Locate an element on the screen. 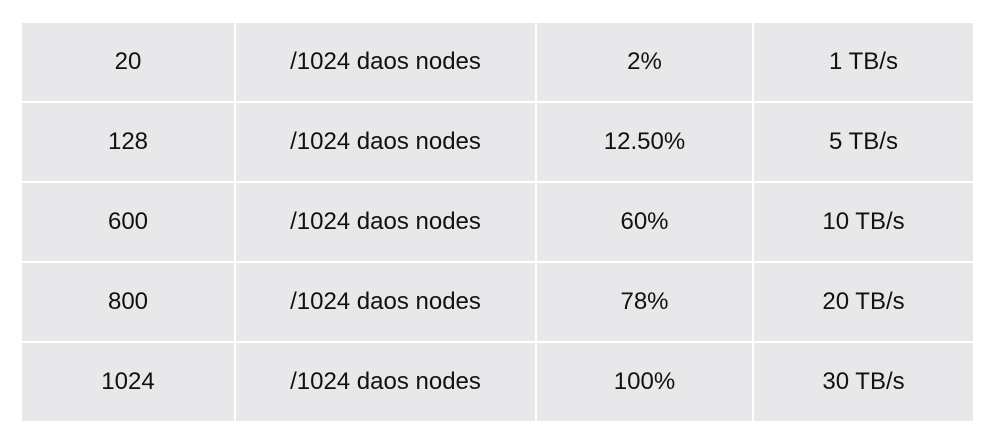 Image resolution: width=997 pixels, height=448 pixels. table-cell: 1024 is located at coordinates (129, 382).